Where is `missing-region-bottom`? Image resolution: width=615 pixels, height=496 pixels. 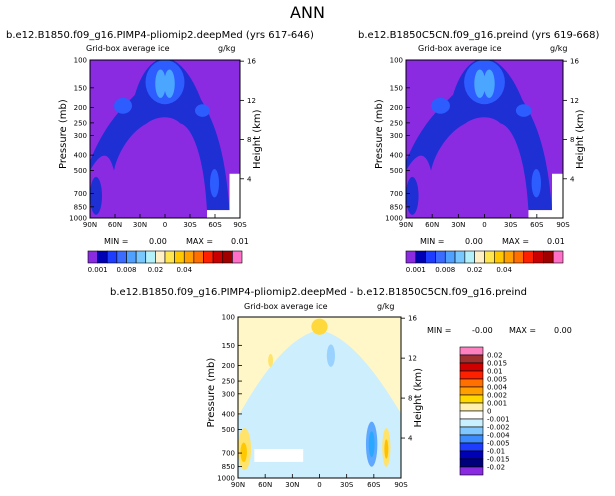 missing-region-bottom is located at coordinates (223, 214).